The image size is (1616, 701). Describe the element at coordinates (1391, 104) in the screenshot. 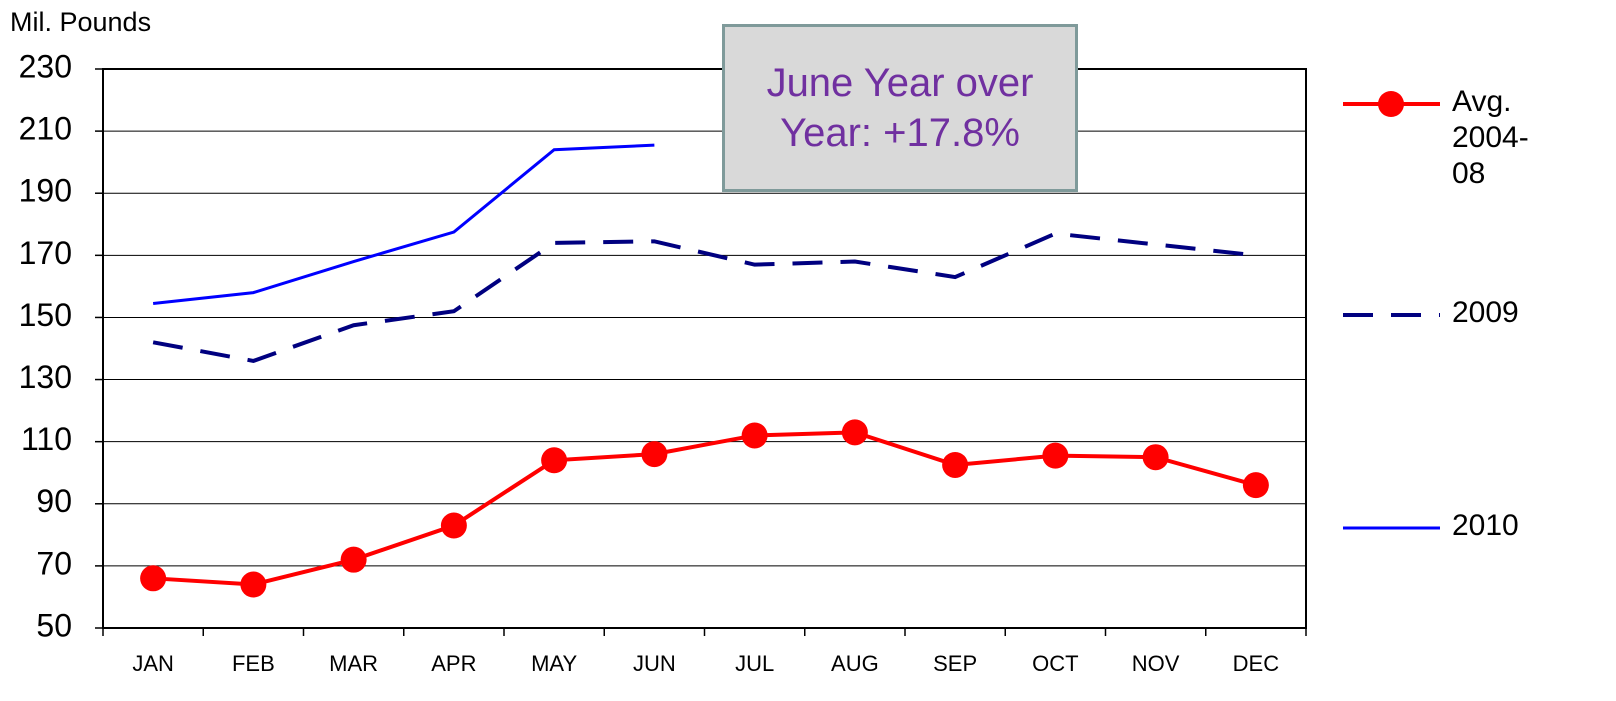

I see `legend-marker` at that location.